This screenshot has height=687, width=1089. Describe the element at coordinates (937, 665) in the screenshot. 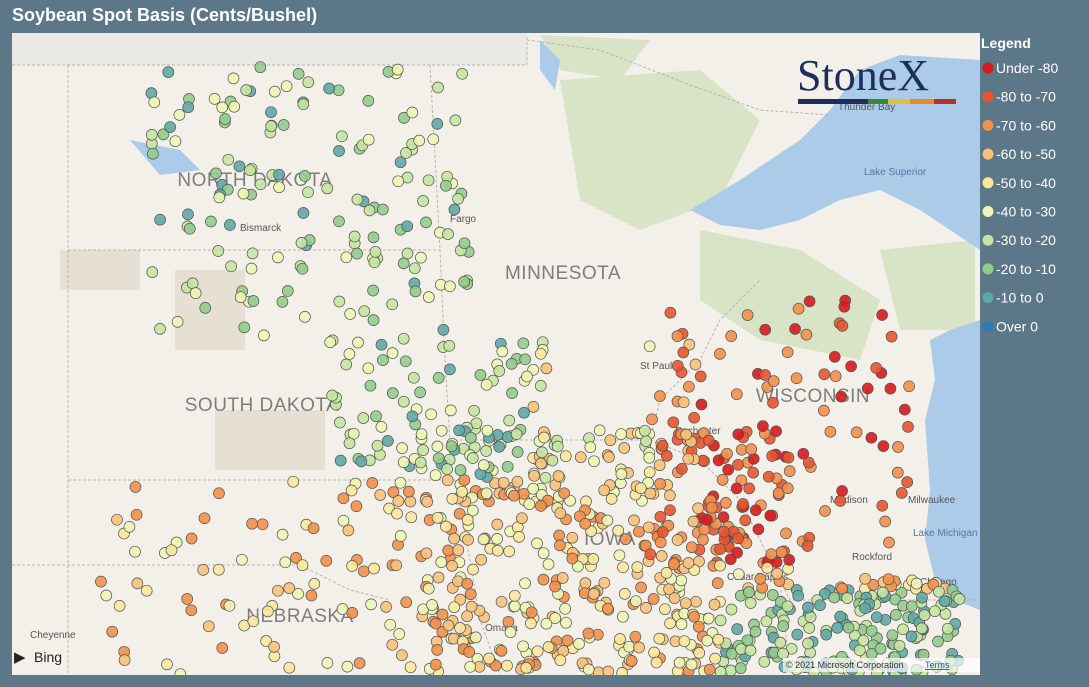

I see `terms-link: Terms` at that location.